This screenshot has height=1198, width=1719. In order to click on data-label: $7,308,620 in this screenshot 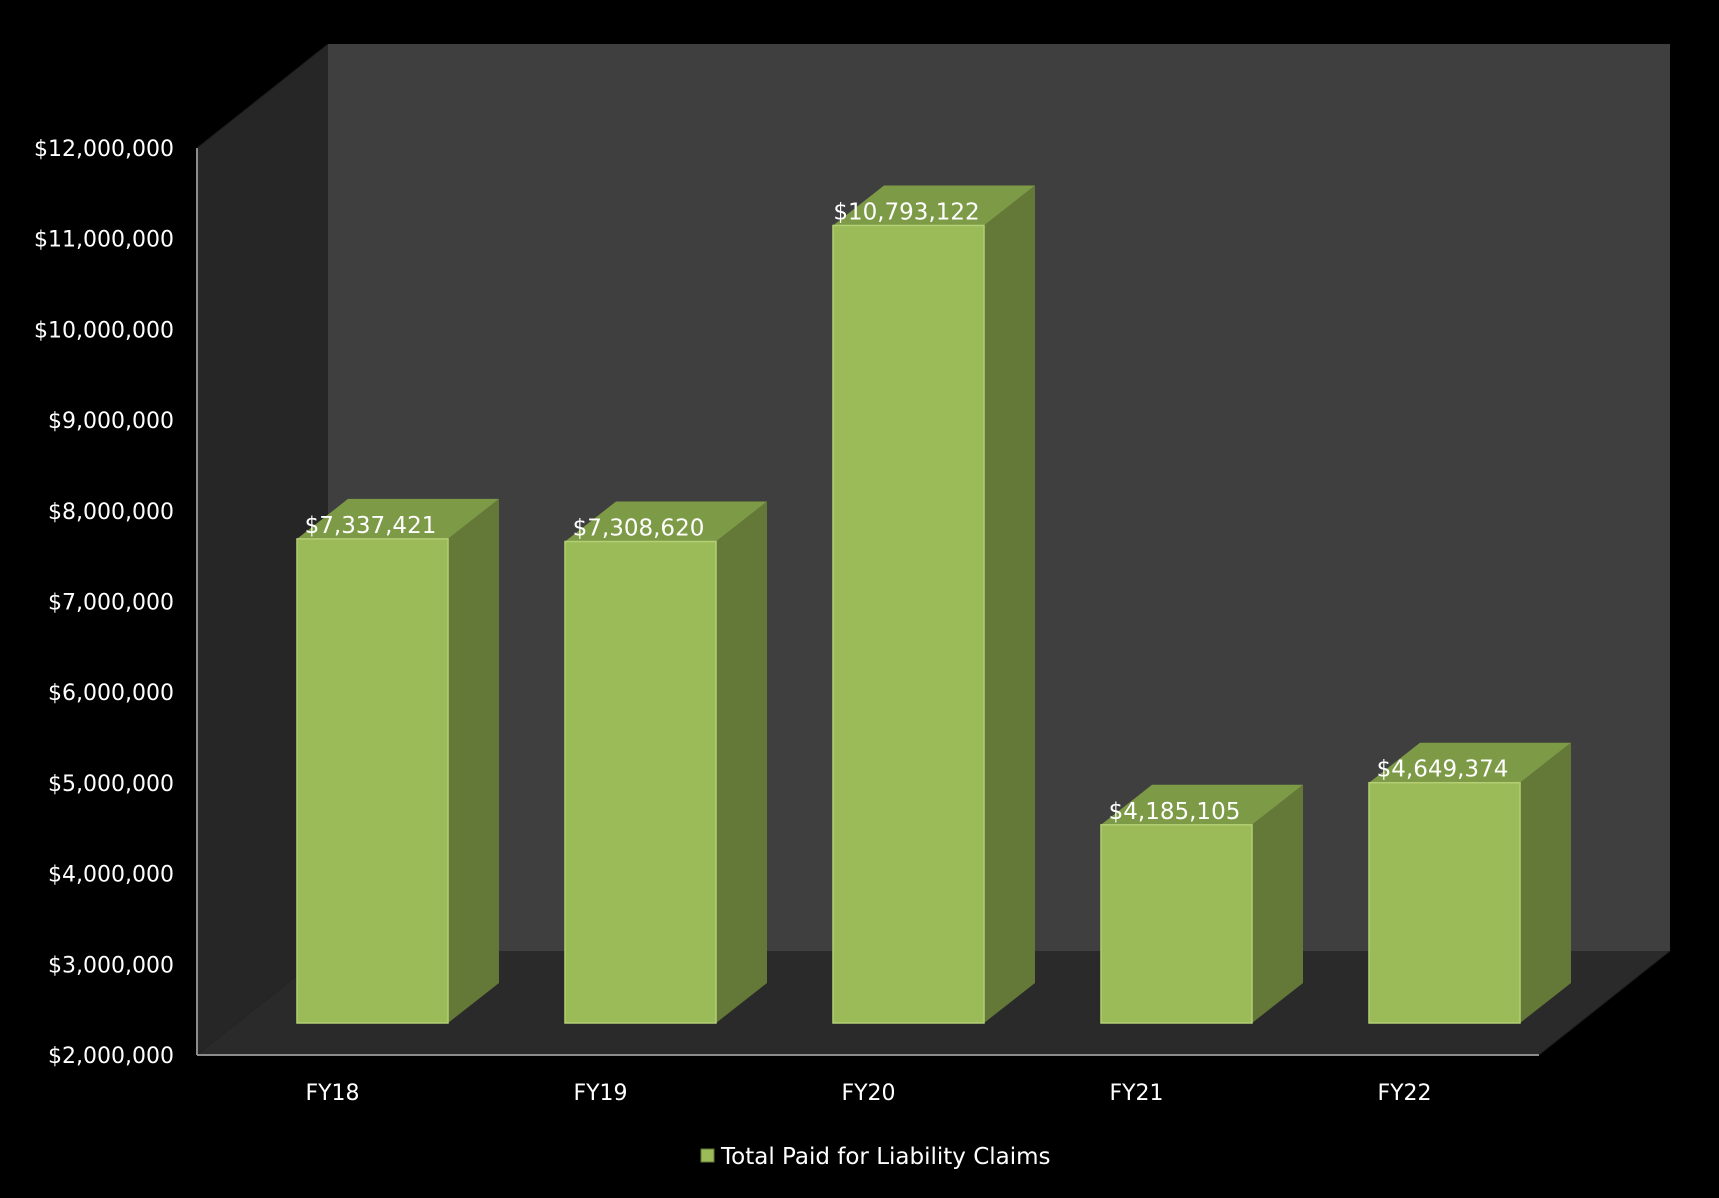, I will do `click(639, 529)`.